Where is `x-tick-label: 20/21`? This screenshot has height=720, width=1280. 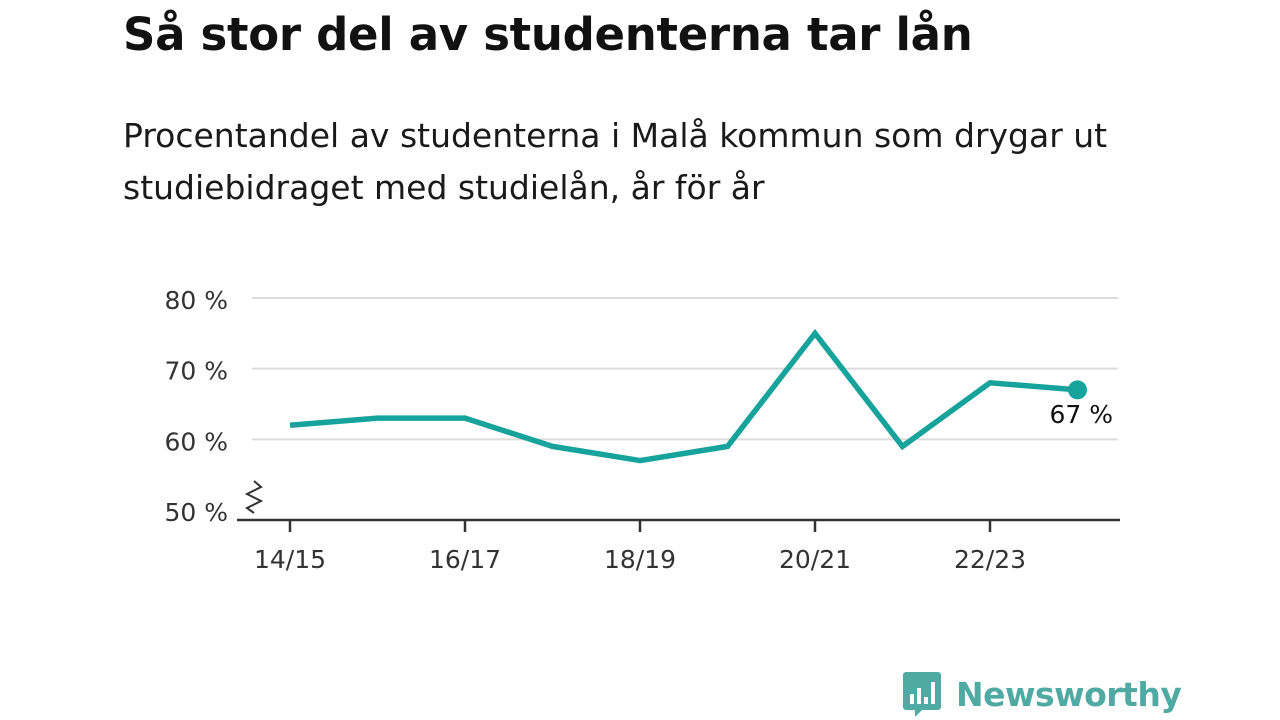
x-tick-label: 20/21 is located at coordinates (815, 559).